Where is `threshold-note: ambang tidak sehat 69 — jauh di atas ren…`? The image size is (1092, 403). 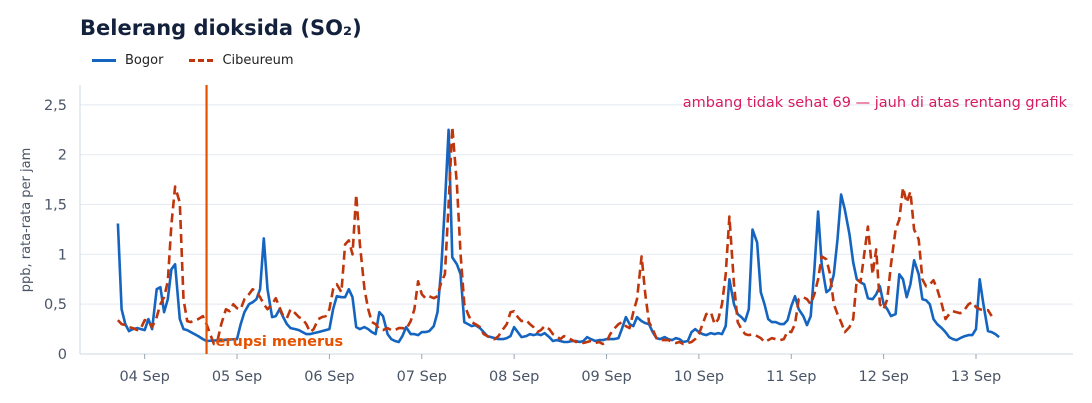 threshold-note: ambang tidak sehat 69 — jauh di atas ren… is located at coordinates (875, 103).